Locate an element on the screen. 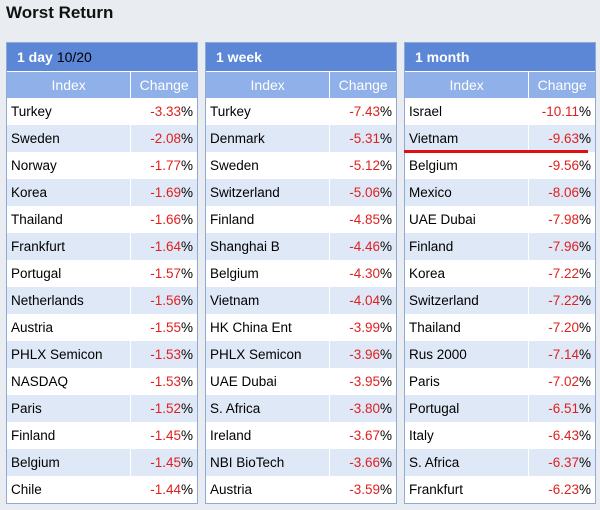 The width and height of the screenshot is (600, 510). change-value: -2.08% is located at coordinates (164, 138).